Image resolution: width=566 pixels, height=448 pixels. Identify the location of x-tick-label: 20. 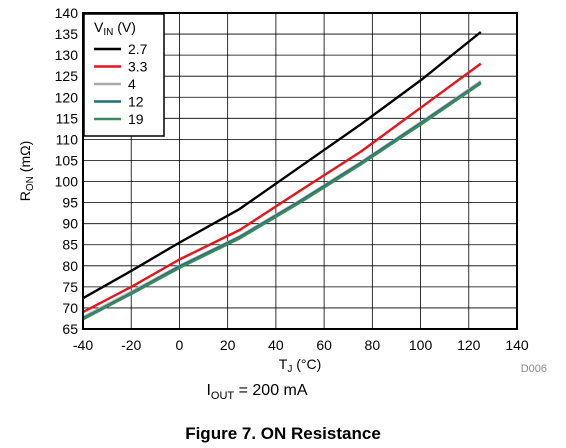
(228, 345).